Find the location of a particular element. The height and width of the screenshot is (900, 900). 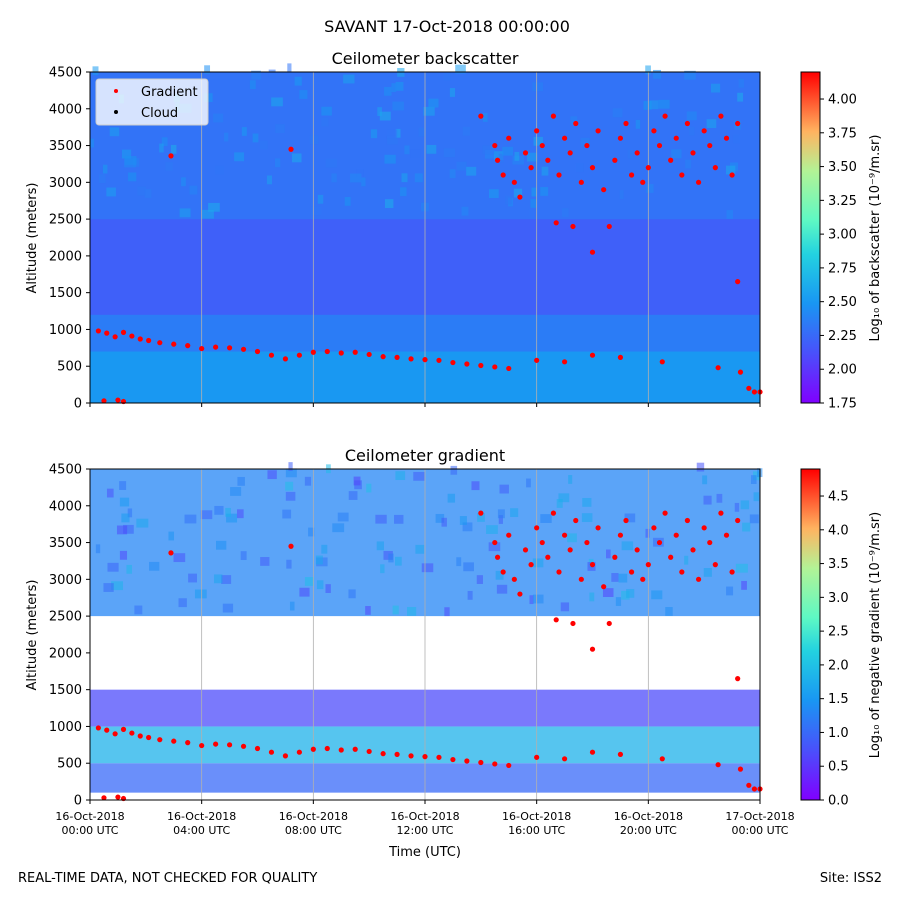

backscatter-colorbar-label: Log₁₀ of backscatter (10⁻⁹/m.sr) is located at coordinates (875, 238).